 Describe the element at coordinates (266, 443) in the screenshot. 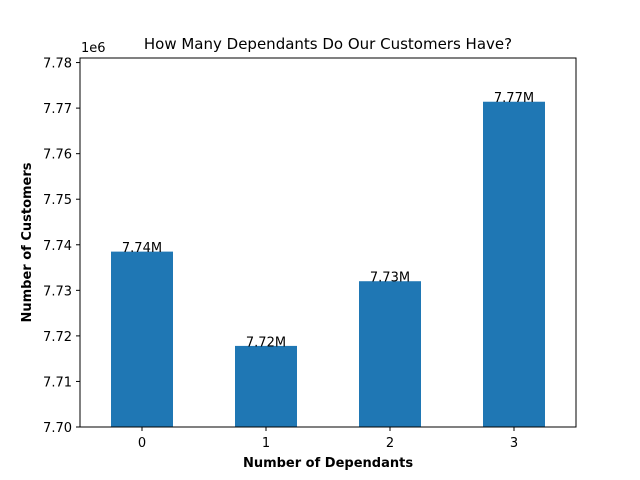

I see `x-tick-label: 1` at that location.